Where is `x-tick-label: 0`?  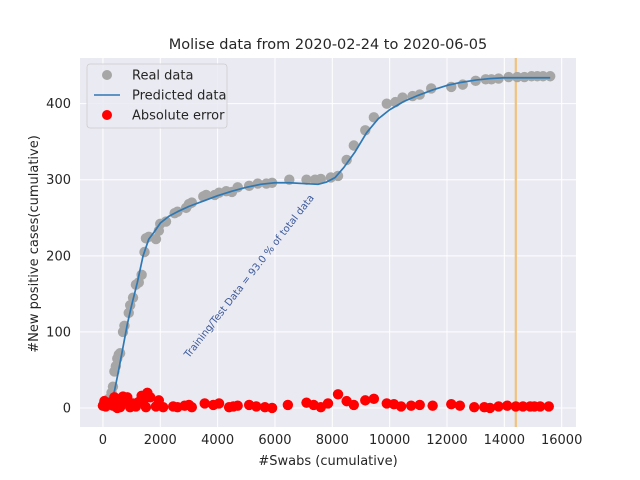 x-tick-label: 0 is located at coordinates (103, 440).